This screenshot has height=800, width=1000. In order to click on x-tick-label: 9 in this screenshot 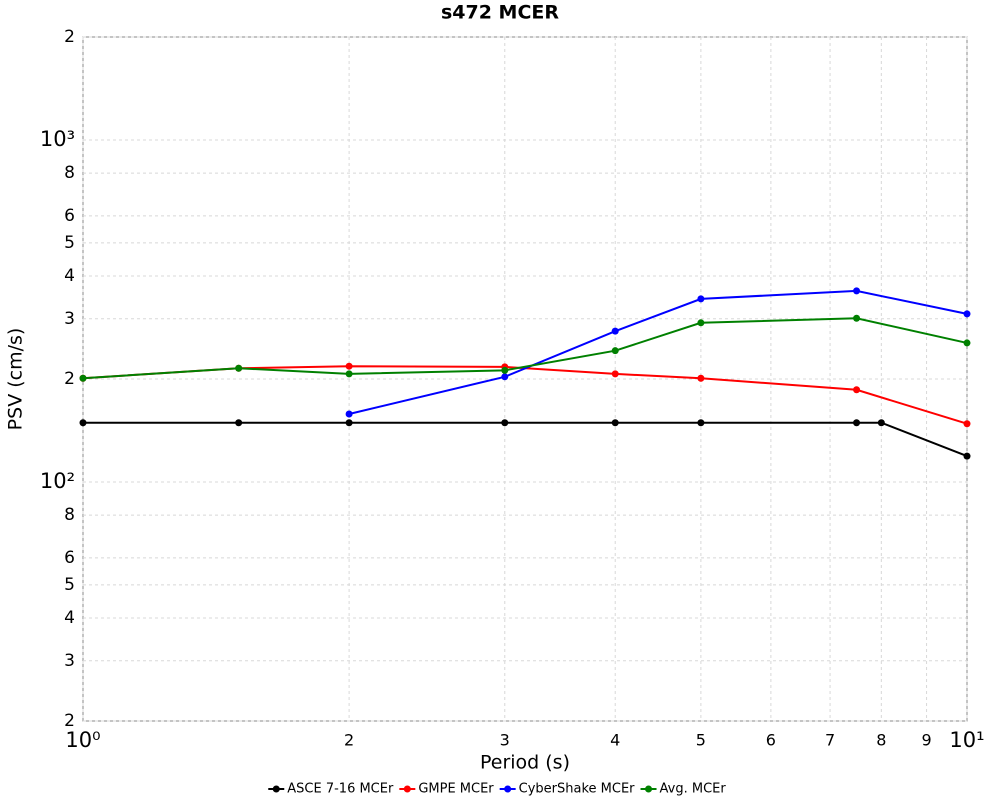, I will do `click(926, 740)`.